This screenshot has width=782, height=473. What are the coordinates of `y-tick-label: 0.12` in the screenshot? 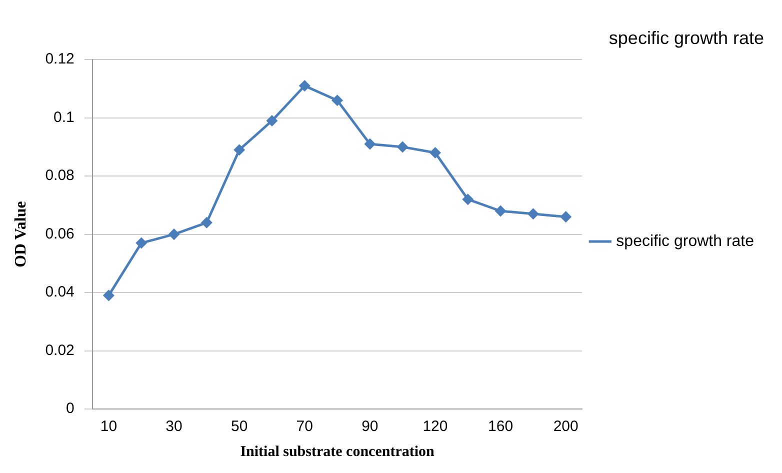 It's located at (59, 59).